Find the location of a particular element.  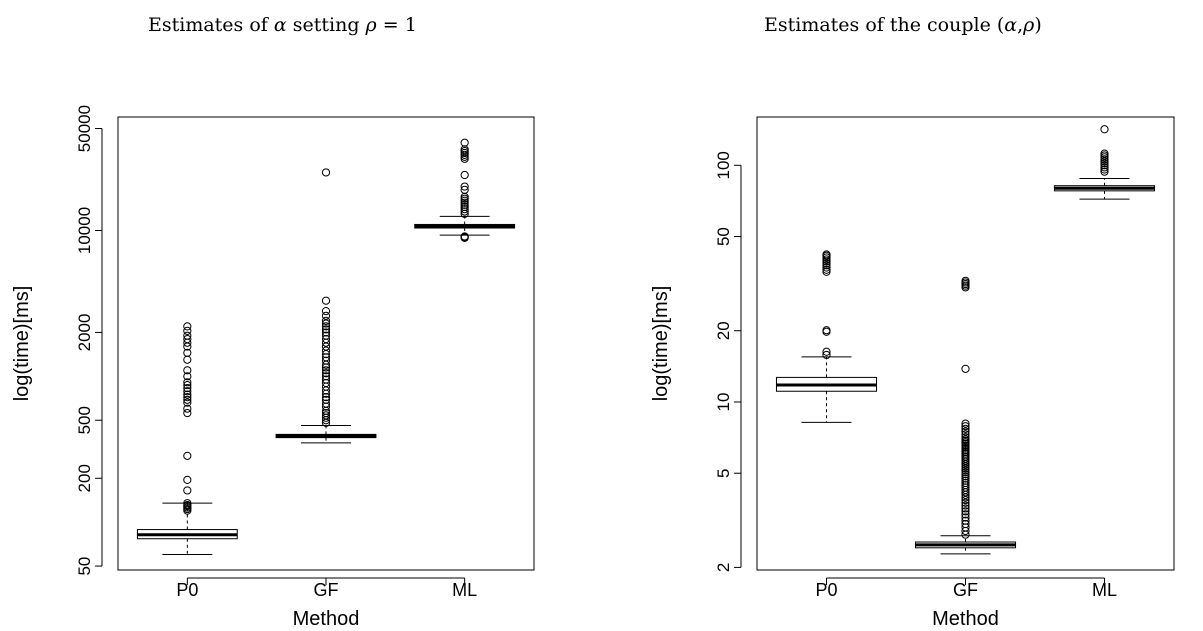

y-tick-label: 200 is located at coordinates (84, 478).